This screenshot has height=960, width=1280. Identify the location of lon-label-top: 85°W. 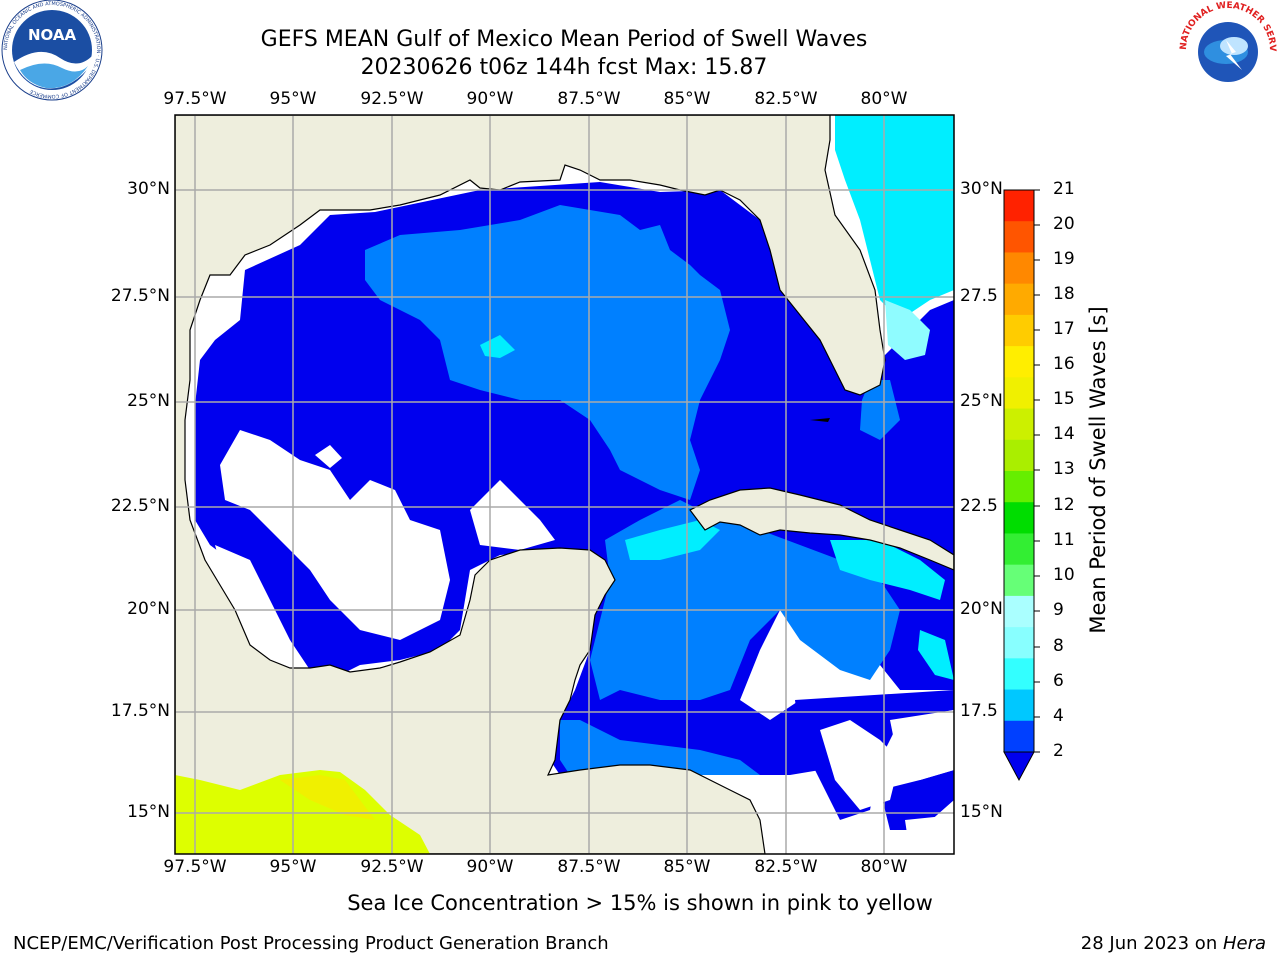
(687, 99).